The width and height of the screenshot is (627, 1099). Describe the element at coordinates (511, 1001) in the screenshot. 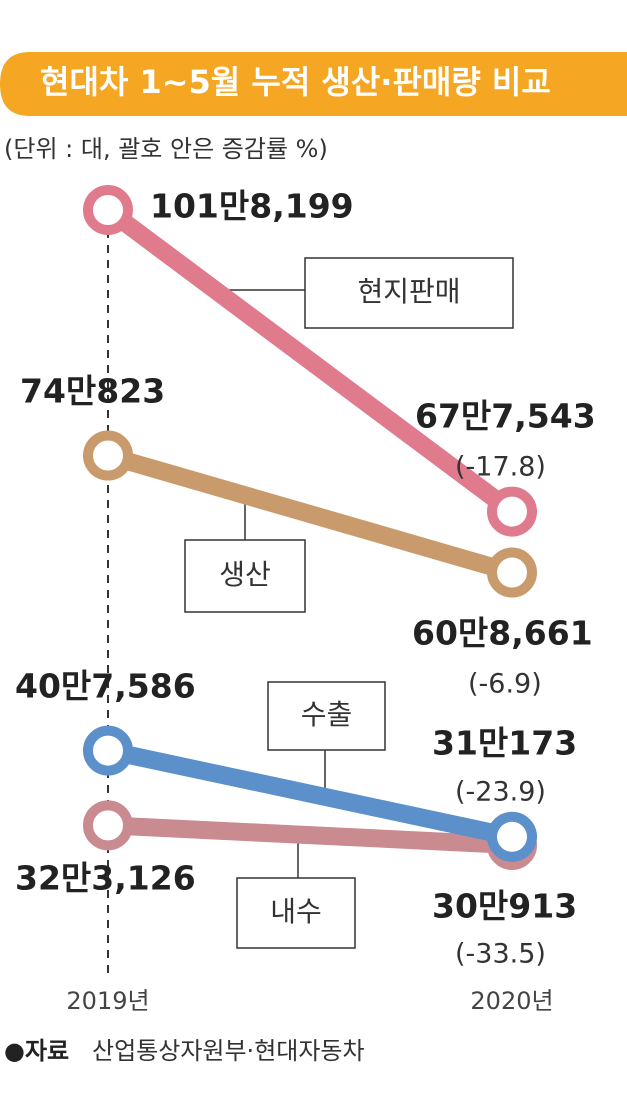

I see `x-label: 2020년` at that location.